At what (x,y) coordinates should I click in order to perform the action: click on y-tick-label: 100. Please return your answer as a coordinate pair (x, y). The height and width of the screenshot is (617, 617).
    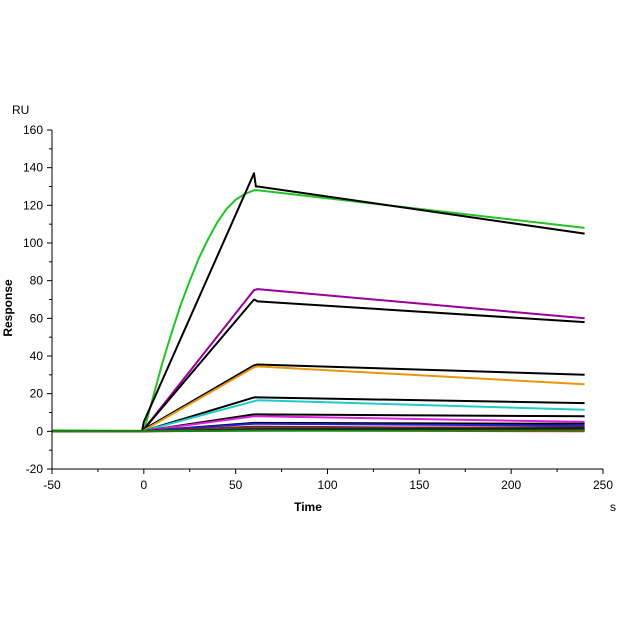
    Looking at the image, I should click on (33, 243).